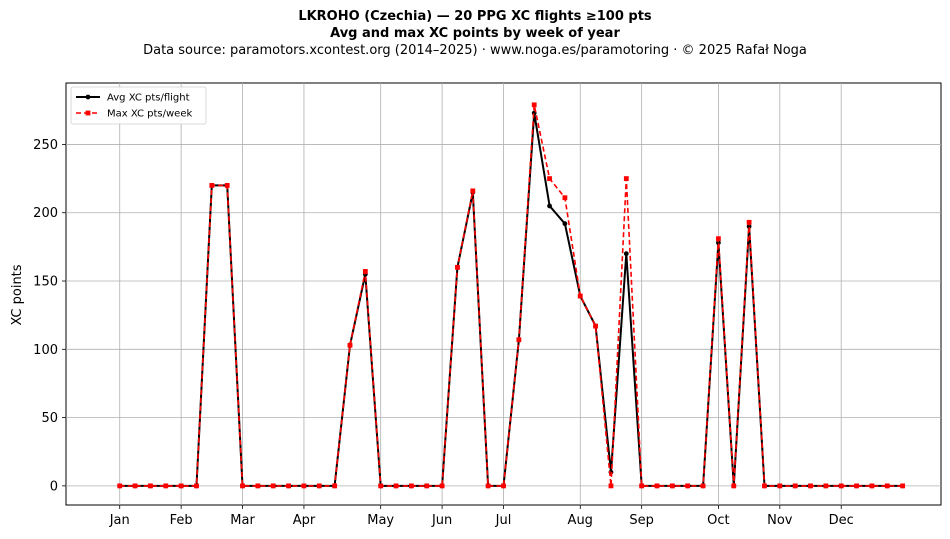 This screenshot has height=539, width=950. What do you see at coordinates (148, 98) in the screenshot?
I see `legend-label: Avg XC pts/flight` at bounding box center [148, 98].